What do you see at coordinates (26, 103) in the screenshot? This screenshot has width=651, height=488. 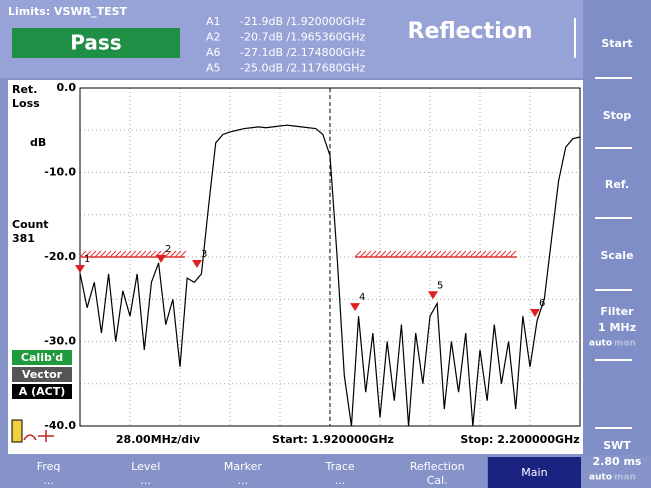 I see `side-label: Loss` at bounding box center [26, 103].